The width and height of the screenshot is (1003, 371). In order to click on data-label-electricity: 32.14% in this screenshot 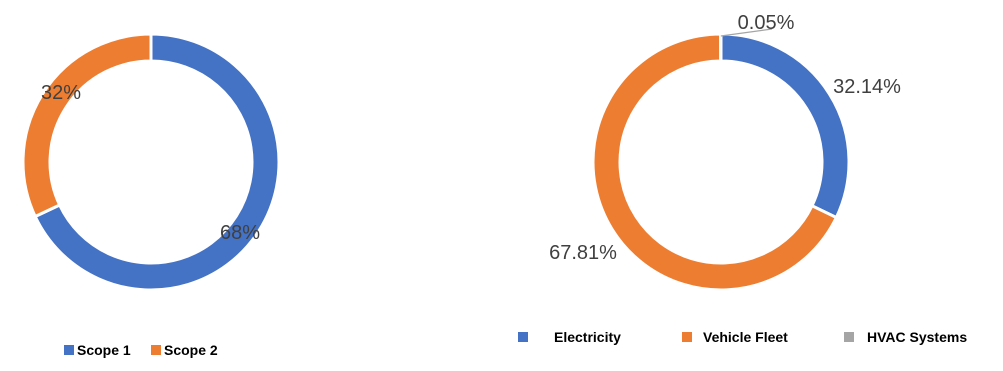, I will do `click(867, 87)`.